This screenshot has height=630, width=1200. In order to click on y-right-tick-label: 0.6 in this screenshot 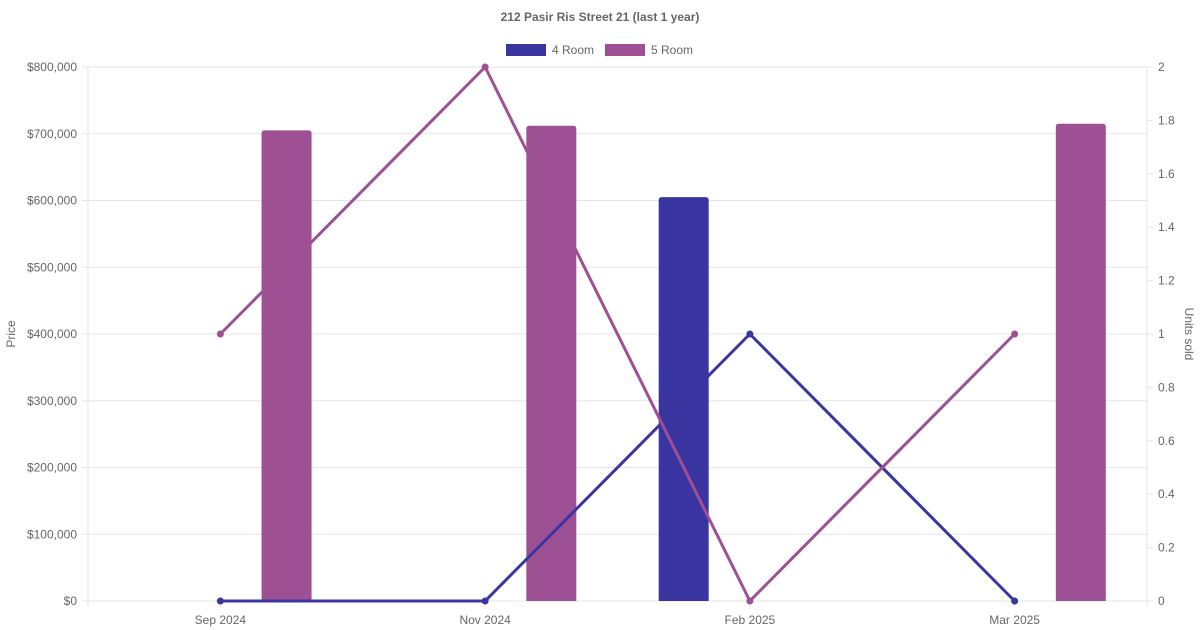, I will do `click(1166, 441)`.